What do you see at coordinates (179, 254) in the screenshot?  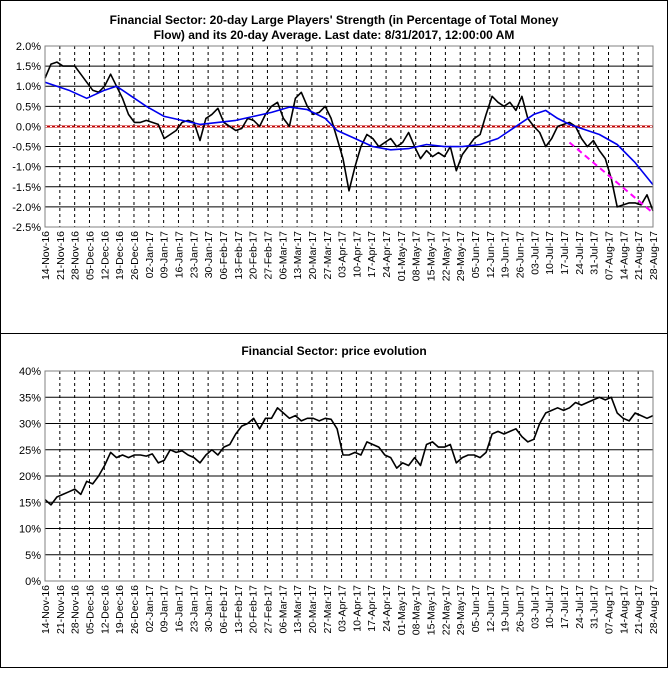 I see `x-tick-label: 16-Jan-17` at bounding box center [179, 254].